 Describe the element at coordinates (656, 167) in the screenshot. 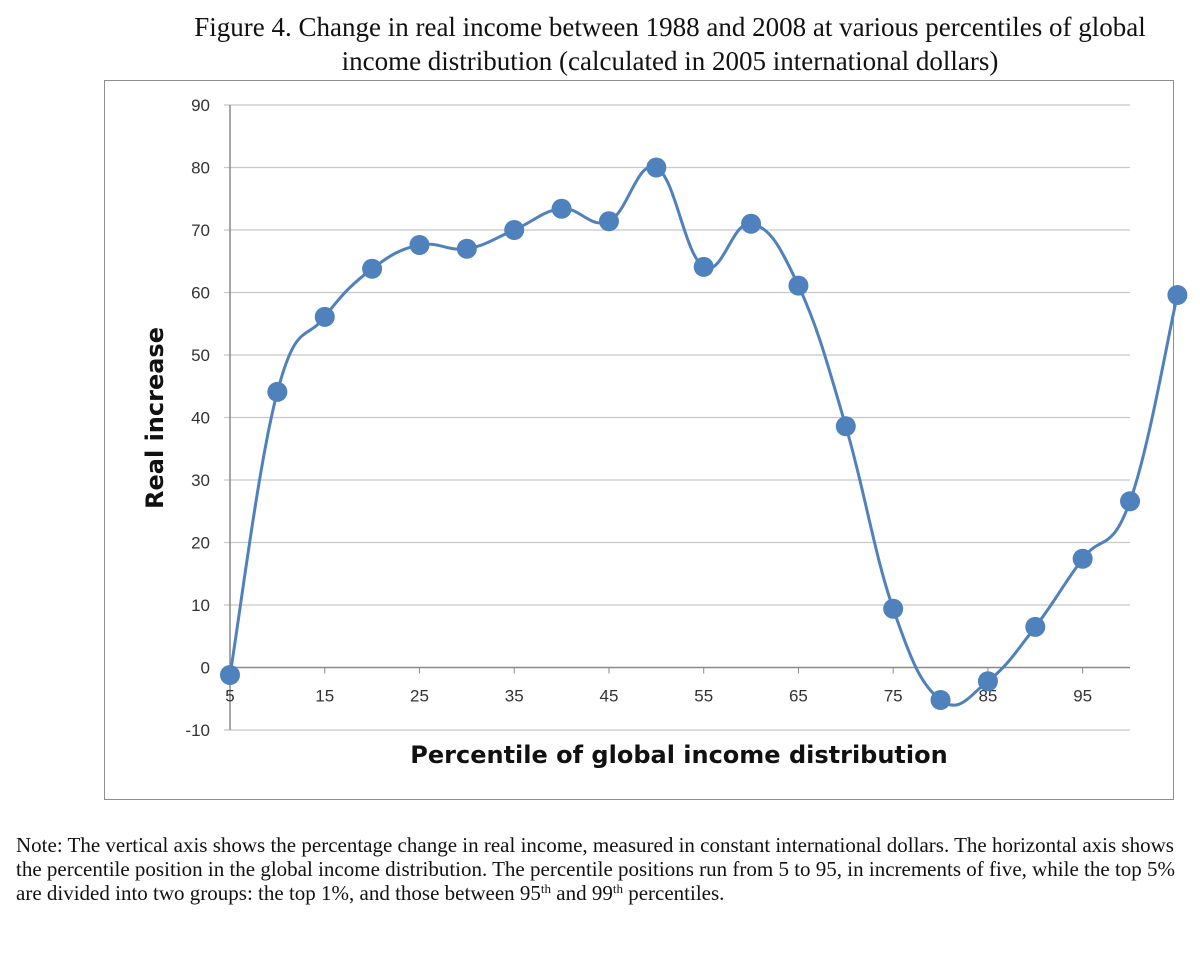

I see `data-point-p50` at that location.